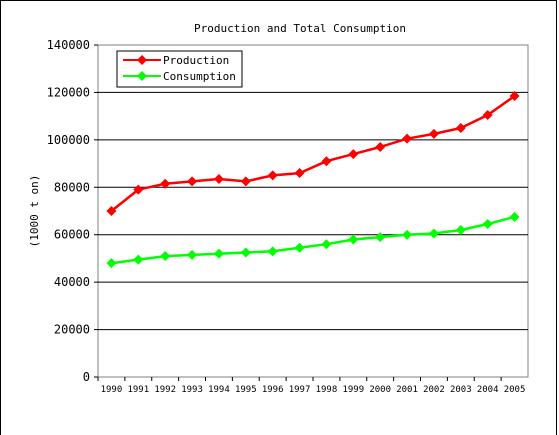 This screenshot has height=435, width=559. Describe the element at coordinates (246, 390) in the screenshot. I see `x-tick-label: 1995` at that location.